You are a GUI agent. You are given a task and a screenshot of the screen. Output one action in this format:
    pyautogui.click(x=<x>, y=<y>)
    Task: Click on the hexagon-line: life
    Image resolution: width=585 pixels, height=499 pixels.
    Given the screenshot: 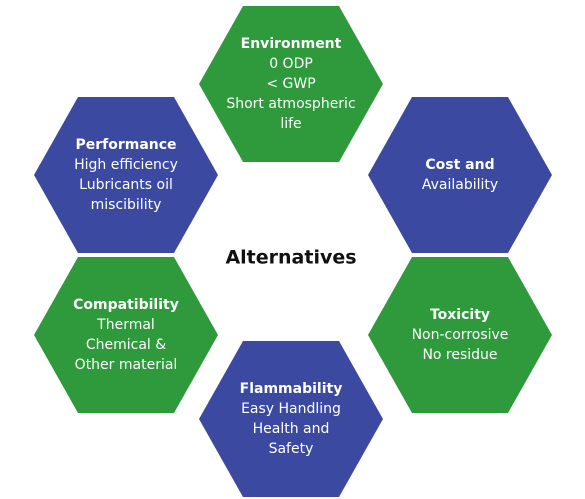 What is the action you would take?
    pyautogui.click(x=290, y=124)
    